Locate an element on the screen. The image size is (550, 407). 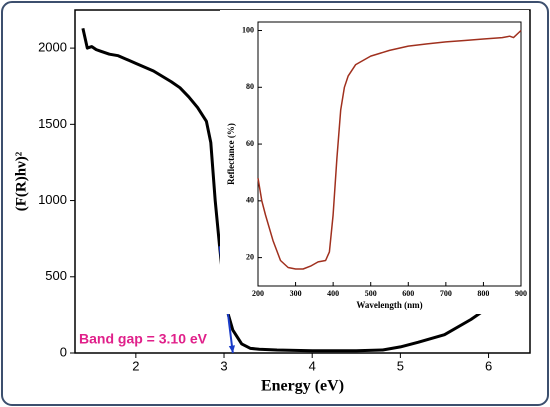
arrow-head is located at coordinates (231, 349).